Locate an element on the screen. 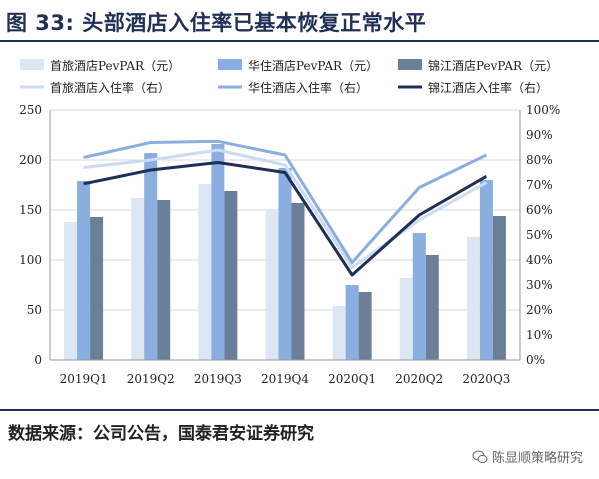  y-right-tick-label: 20% is located at coordinates (539, 310).